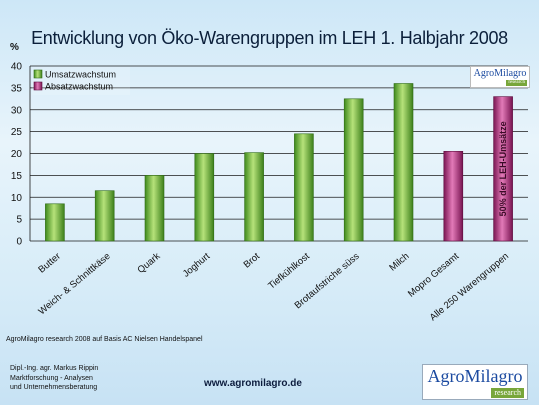 This screenshot has height=405, width=539. I want to click on x-tick-label: Joghurt, so click(197, 265).